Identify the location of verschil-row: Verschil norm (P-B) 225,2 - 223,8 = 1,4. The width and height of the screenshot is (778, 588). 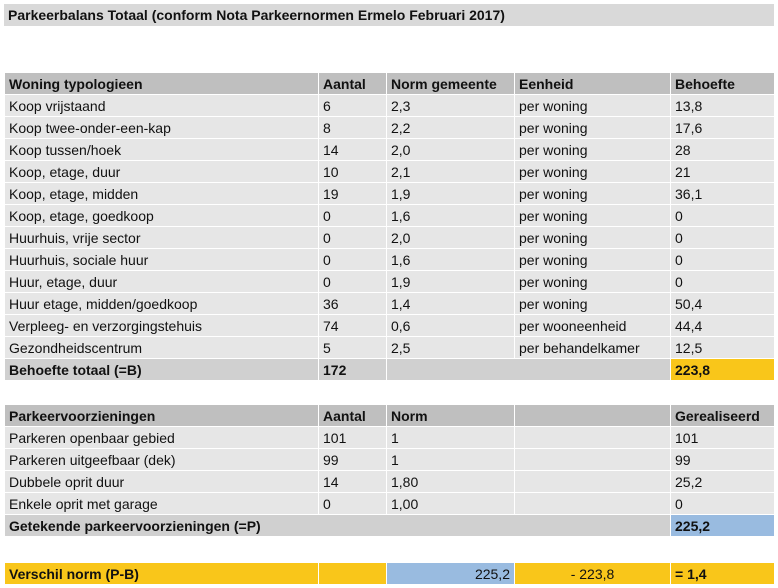
(389, 573).